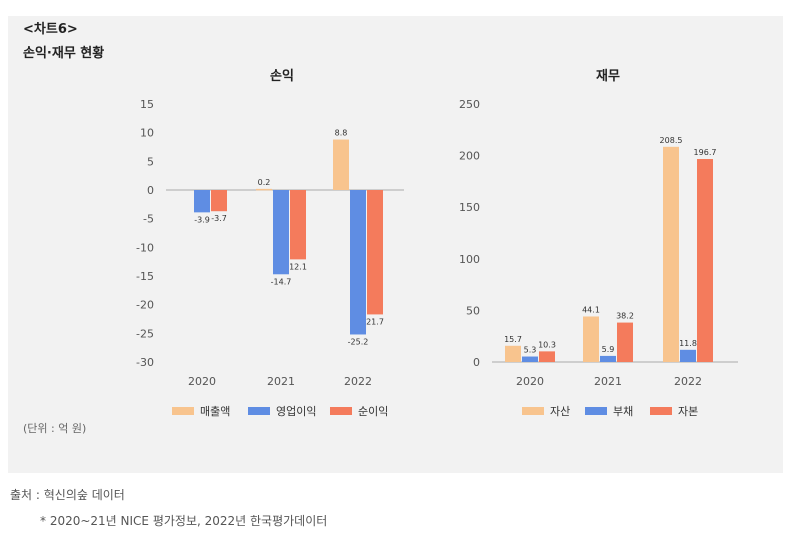 The width and height of the screenshot is (791, 542). What do you see at coordinates (145, 276) in the screenshot?
I see `pl-y-tick-label: -15` at bounding box center [145, 276].